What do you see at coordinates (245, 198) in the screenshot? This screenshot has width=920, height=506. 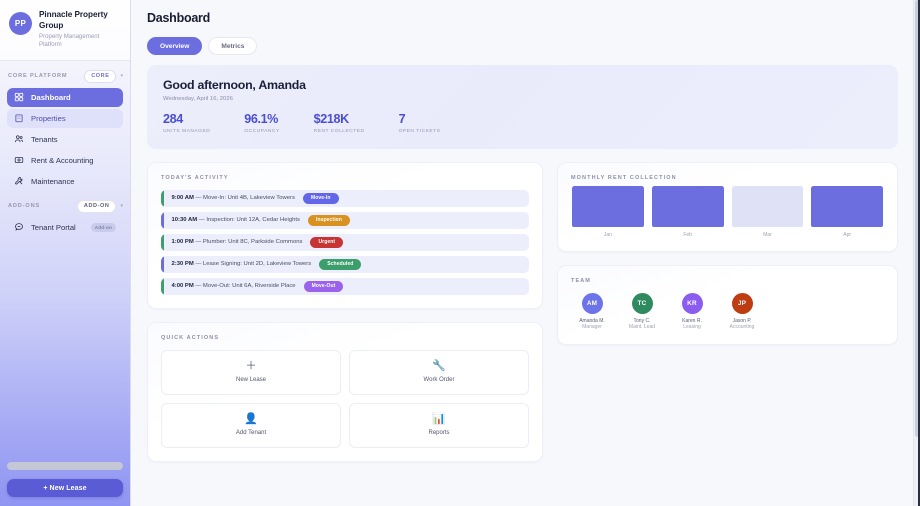 I see `activity-detail: — Move-In: Unit 4B, Lakeview Towers` at bounding box center [245, 198].